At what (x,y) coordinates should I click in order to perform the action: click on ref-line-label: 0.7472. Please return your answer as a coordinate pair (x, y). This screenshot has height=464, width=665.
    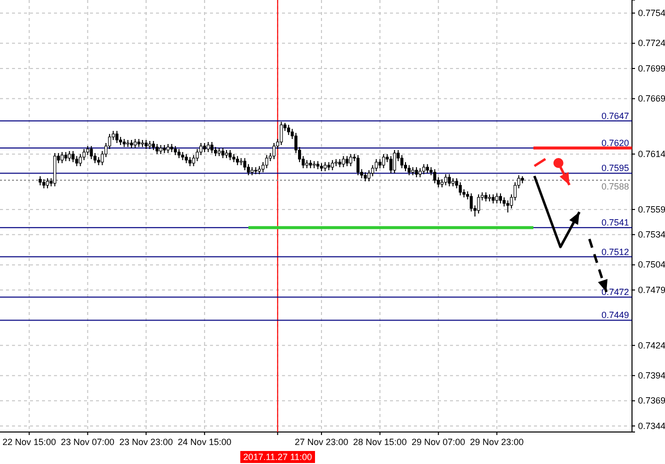
    Looking at the image, I should click on (615, 292).